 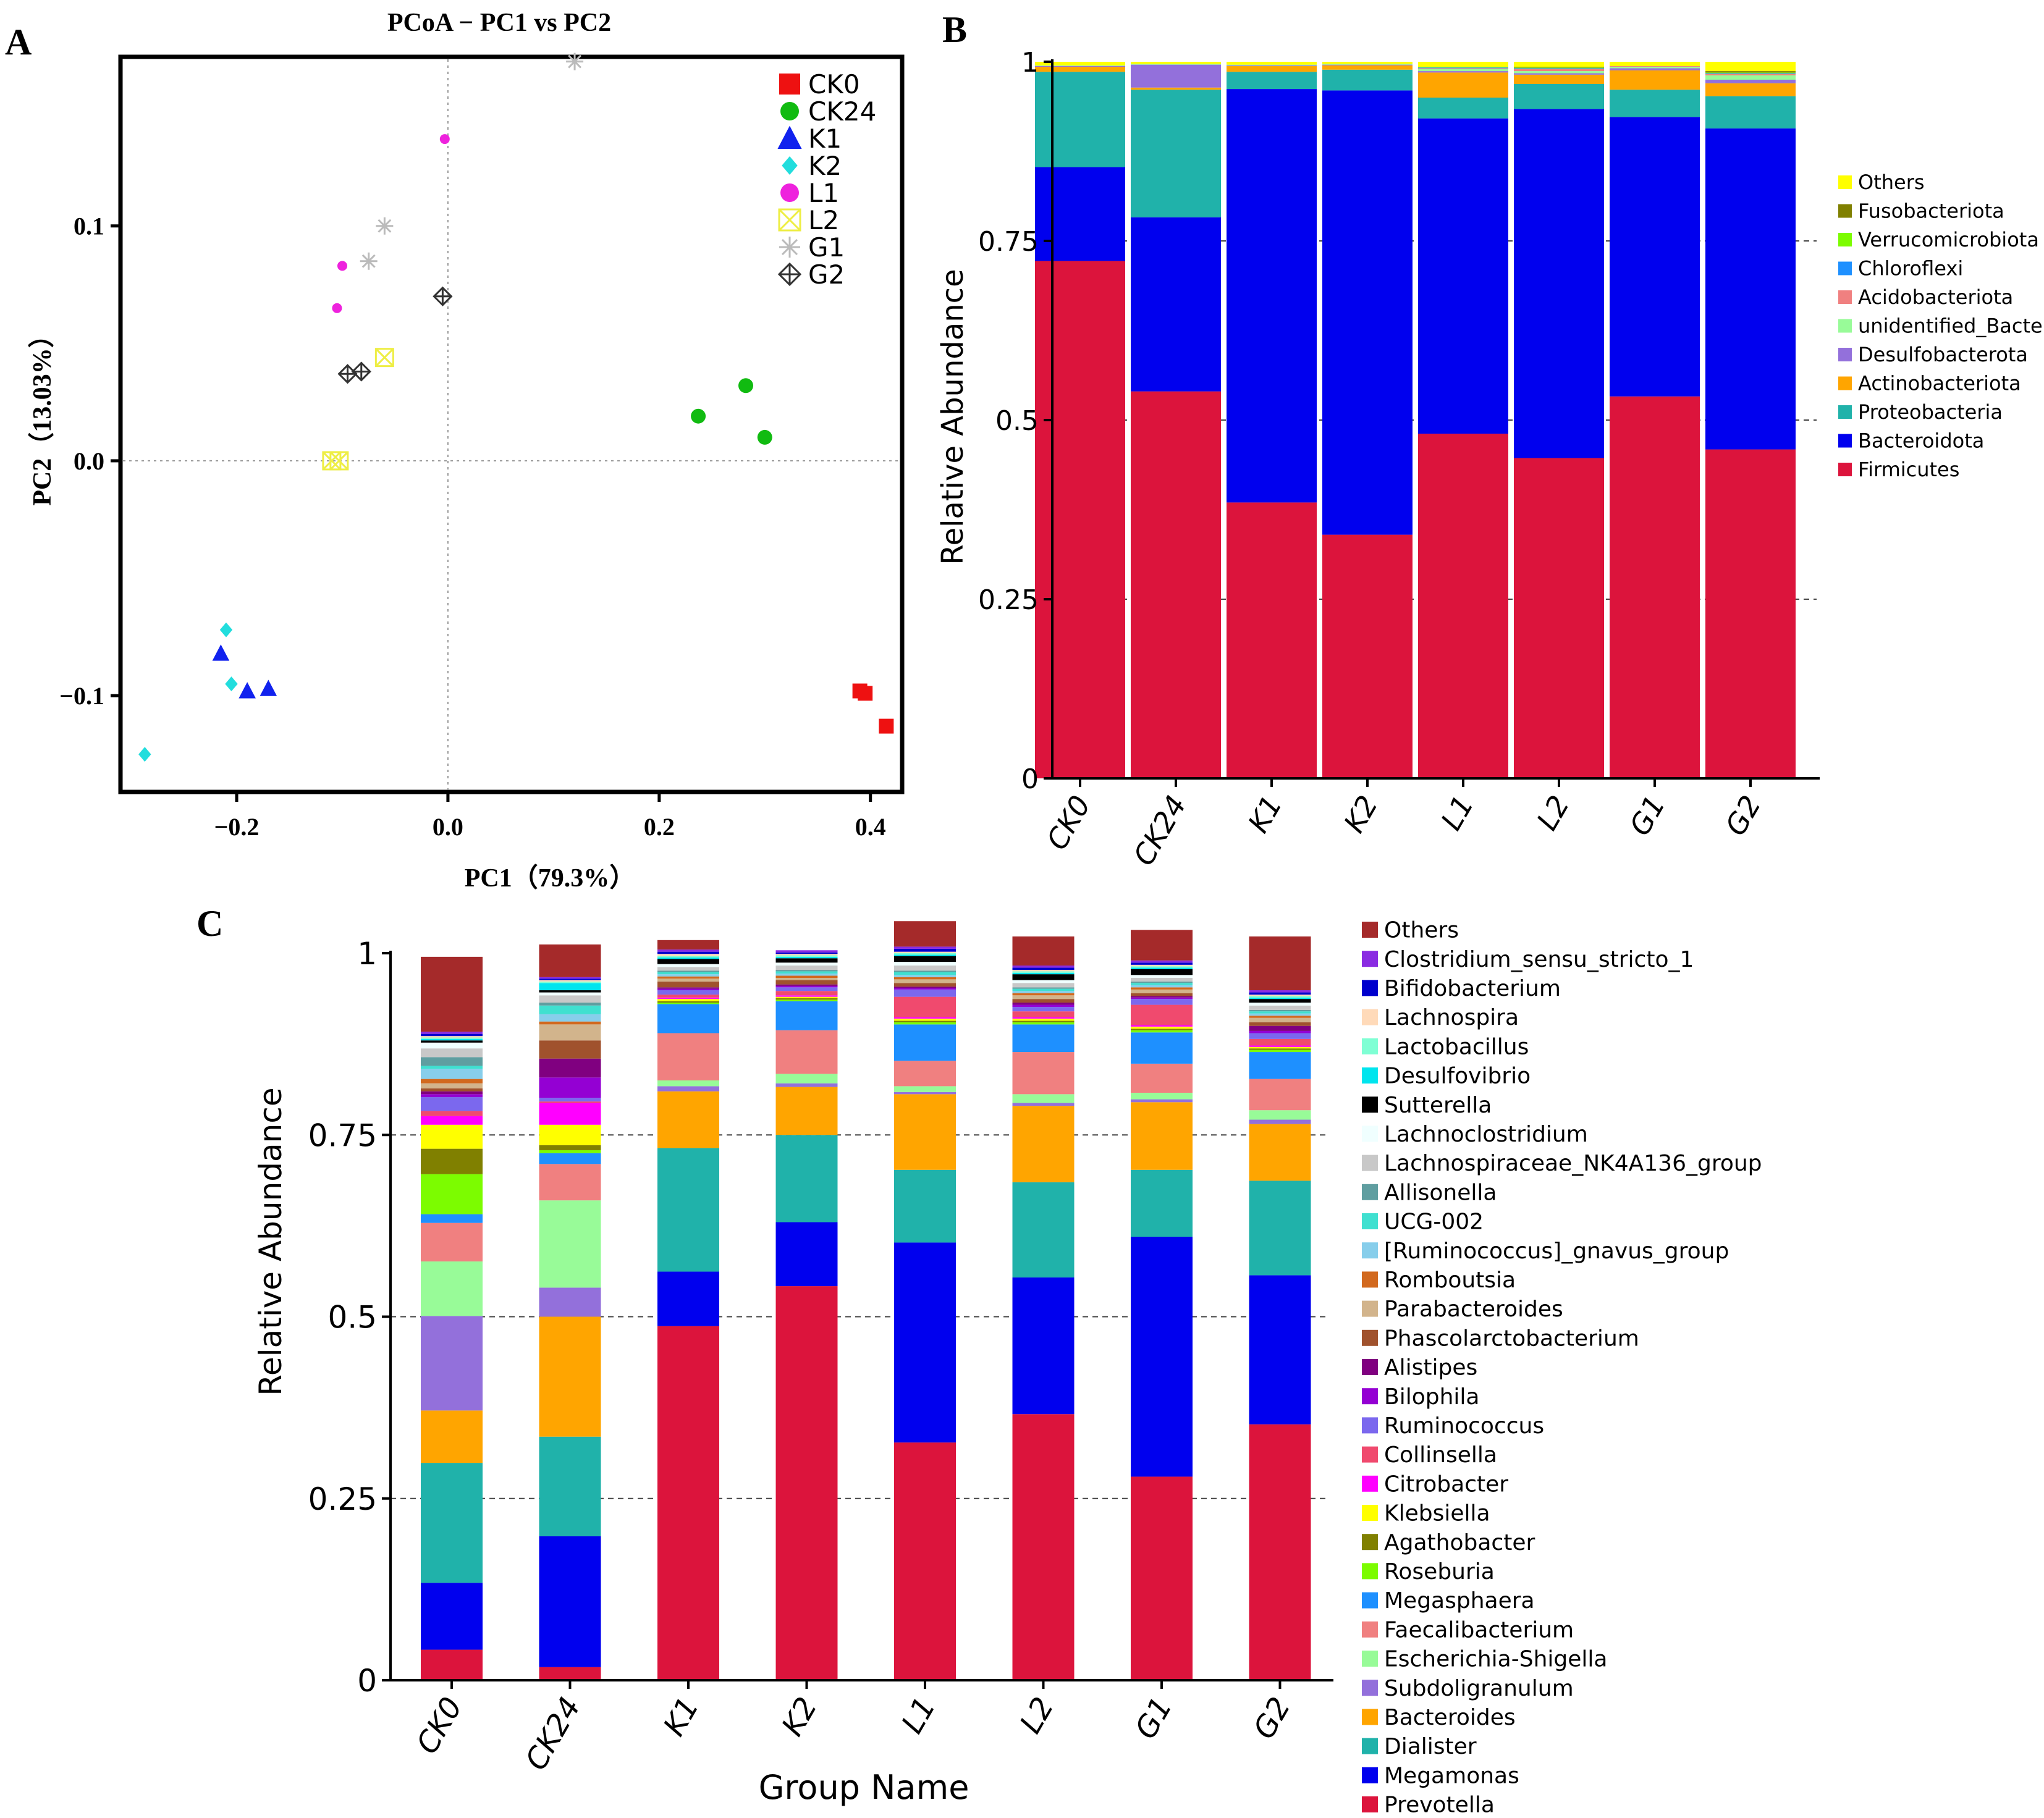 I want to click on genus-legend-label: Others, so click(x=1421, y=930).